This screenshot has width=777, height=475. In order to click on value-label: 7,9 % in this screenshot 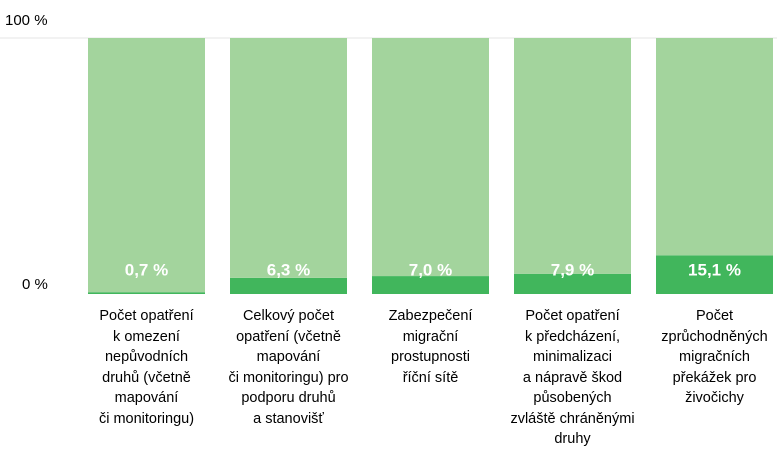, I will do `click(572, 269)`.